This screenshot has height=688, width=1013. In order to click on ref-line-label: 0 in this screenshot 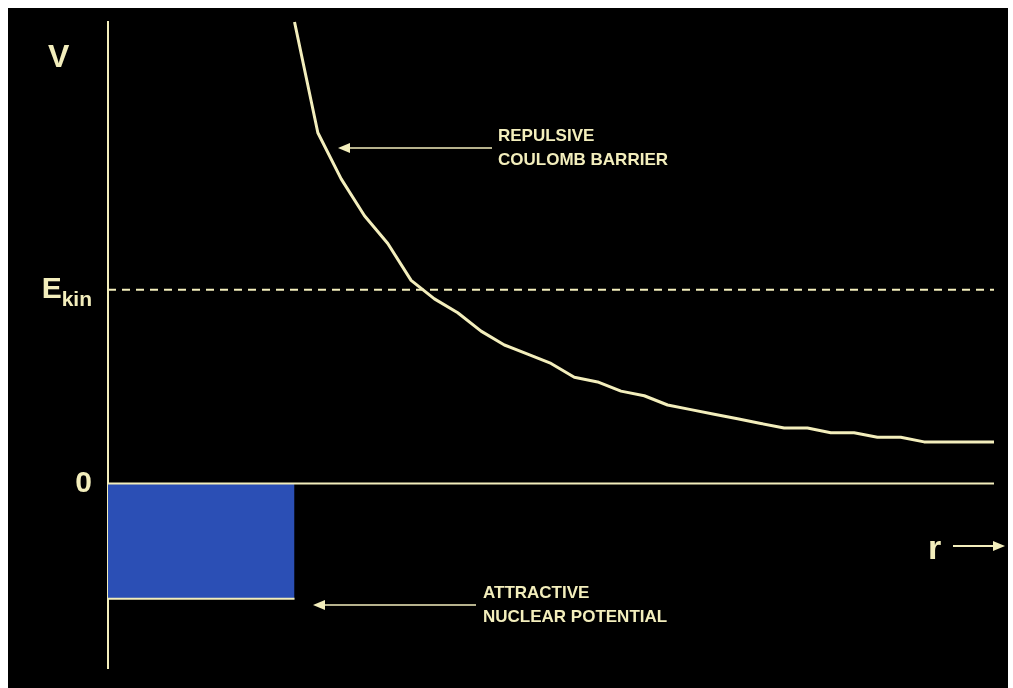, I will do `click(83, 481)`.